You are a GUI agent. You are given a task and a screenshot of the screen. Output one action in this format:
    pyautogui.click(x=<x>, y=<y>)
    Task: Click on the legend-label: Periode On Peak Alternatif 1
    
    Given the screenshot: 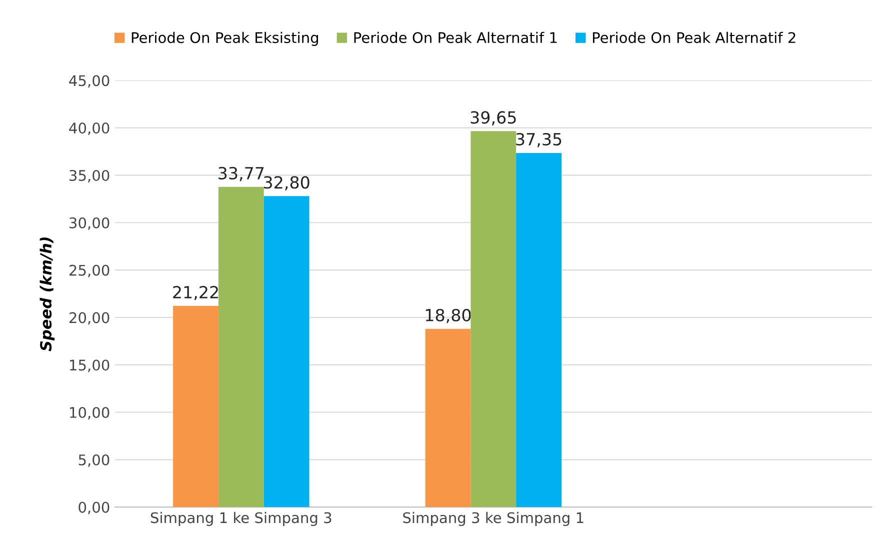 What is the action you would take?
    pyautogui.click(x=455, y=38)
    